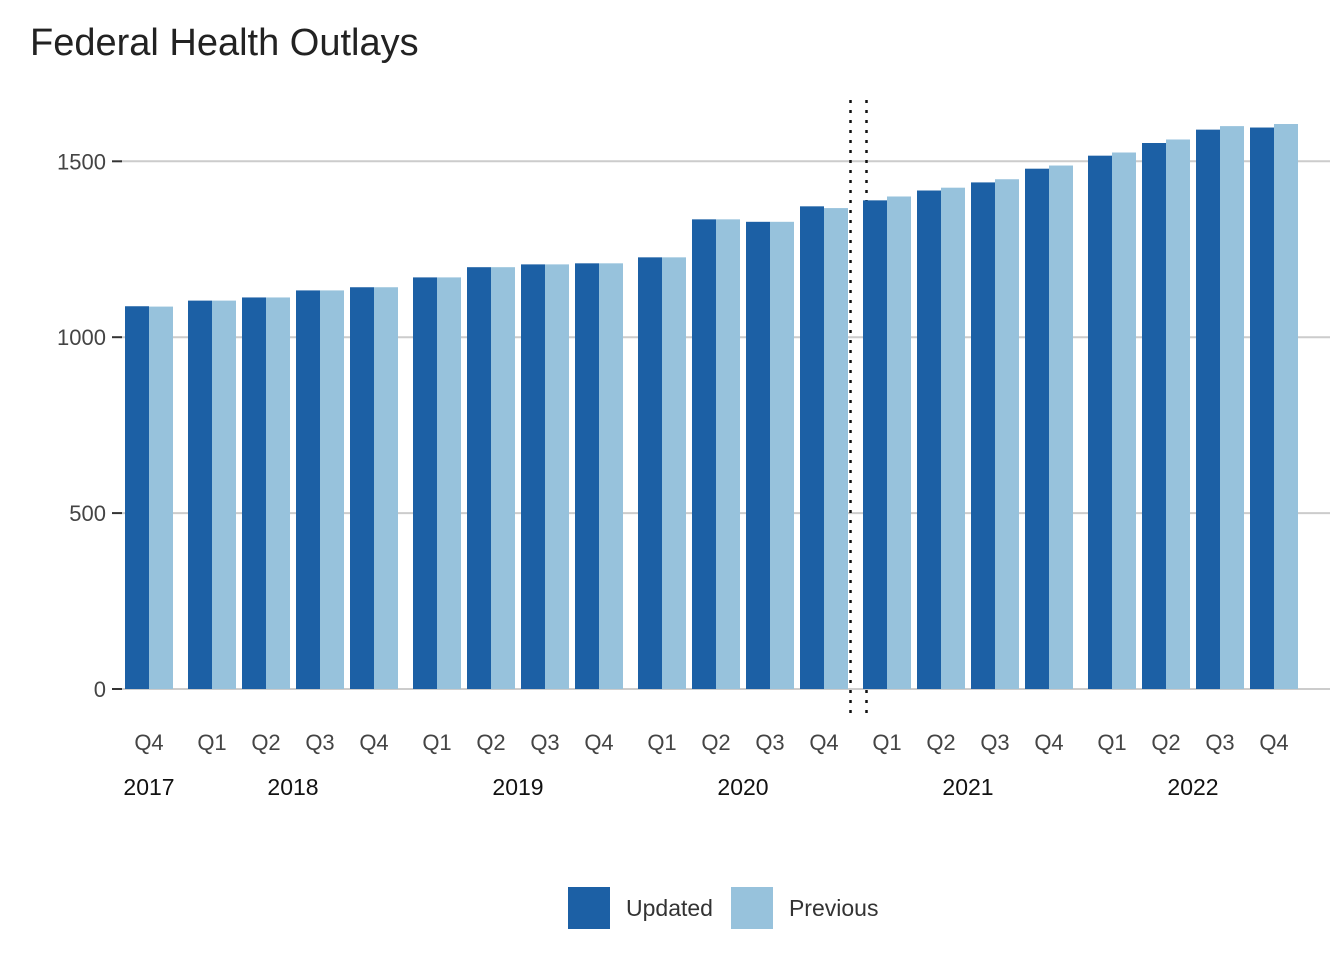  I want to click on bar-previous-2017-Q4, so click(161, 497).